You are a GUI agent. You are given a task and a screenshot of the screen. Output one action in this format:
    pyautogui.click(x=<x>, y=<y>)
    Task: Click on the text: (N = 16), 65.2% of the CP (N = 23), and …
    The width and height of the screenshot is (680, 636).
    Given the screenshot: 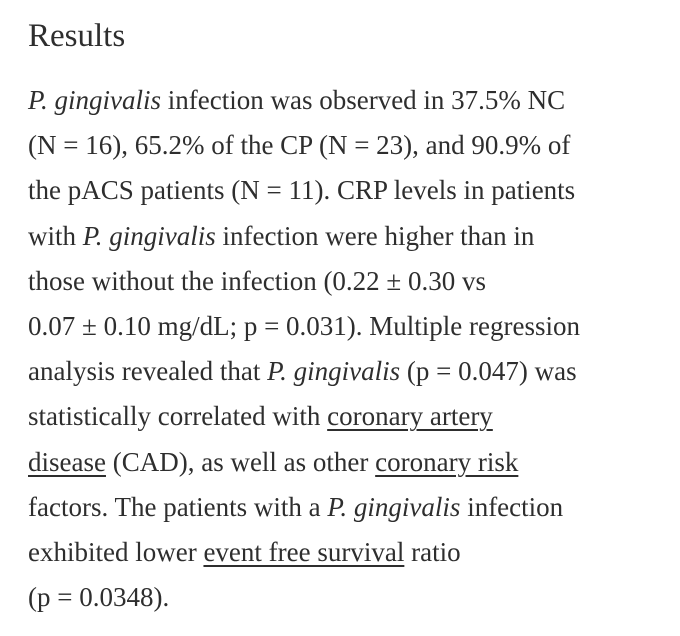 What is the action you would take?
    pyautogui.click(x=299, y=145)
    